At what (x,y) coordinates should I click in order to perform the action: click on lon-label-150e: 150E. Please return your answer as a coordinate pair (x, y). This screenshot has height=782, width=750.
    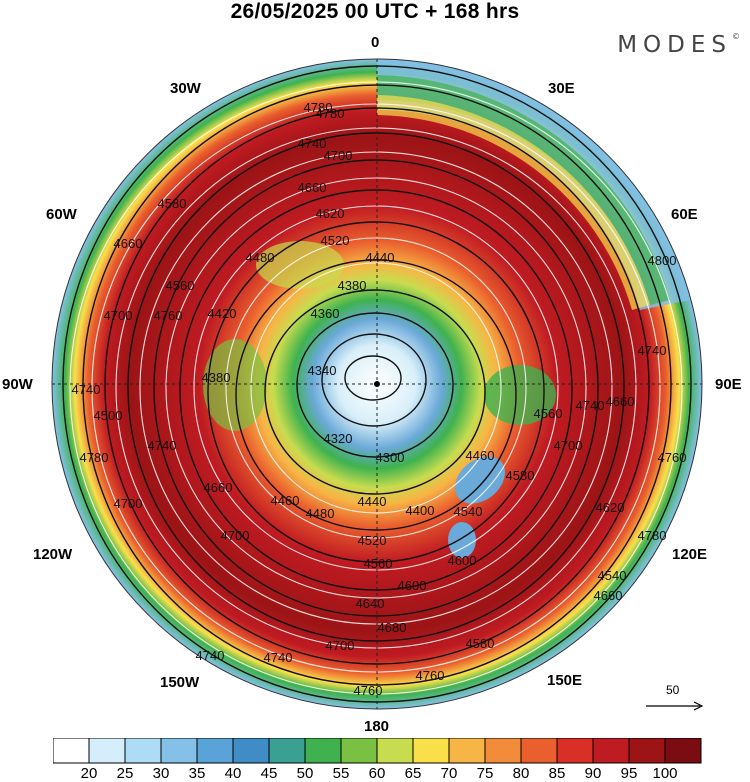
    Looking at the image, I should click on (565, 680).